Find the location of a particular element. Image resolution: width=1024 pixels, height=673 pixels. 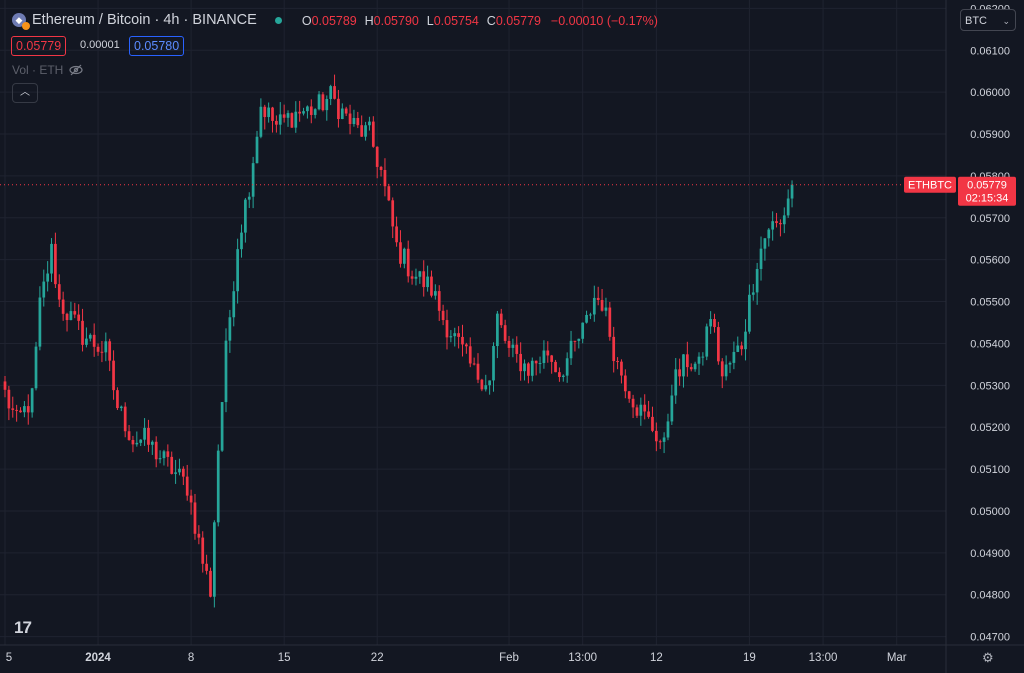

time-tick-label: 2024 is located at coordinates (98, 658).